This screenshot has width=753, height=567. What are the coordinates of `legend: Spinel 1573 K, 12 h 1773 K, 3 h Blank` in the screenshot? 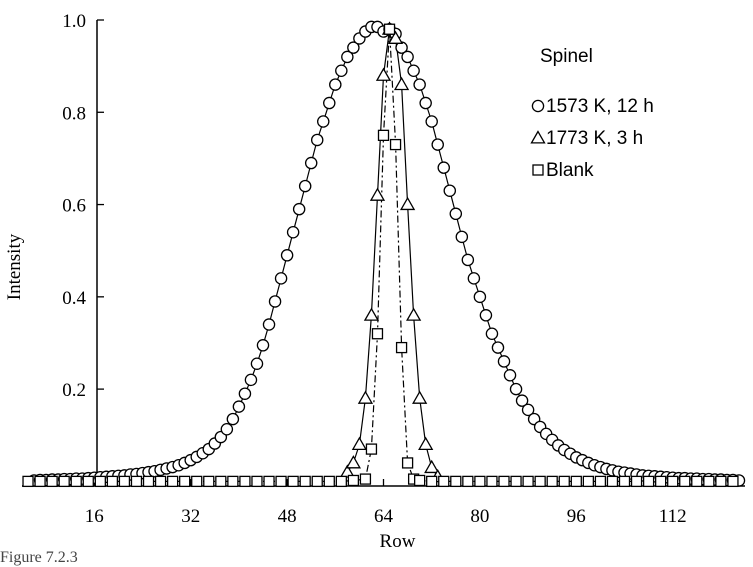 It's located at (592, 113).